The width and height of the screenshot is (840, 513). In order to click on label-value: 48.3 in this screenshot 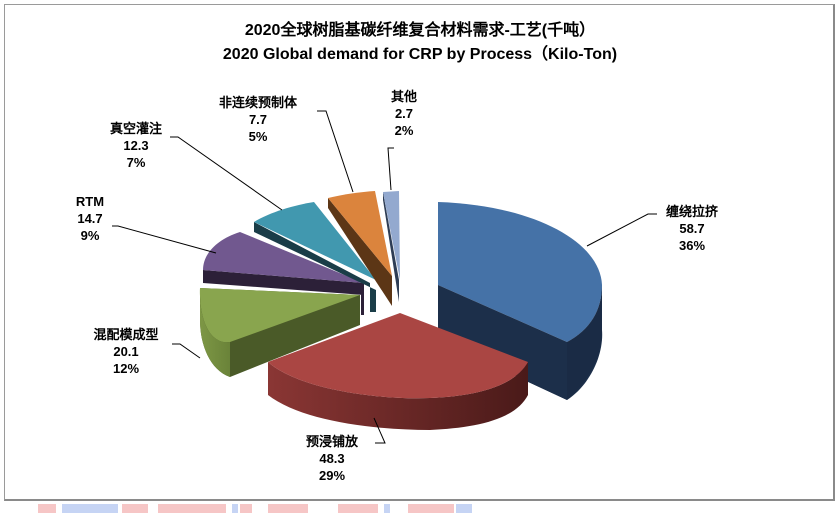, I will do `click(332, 458)`.